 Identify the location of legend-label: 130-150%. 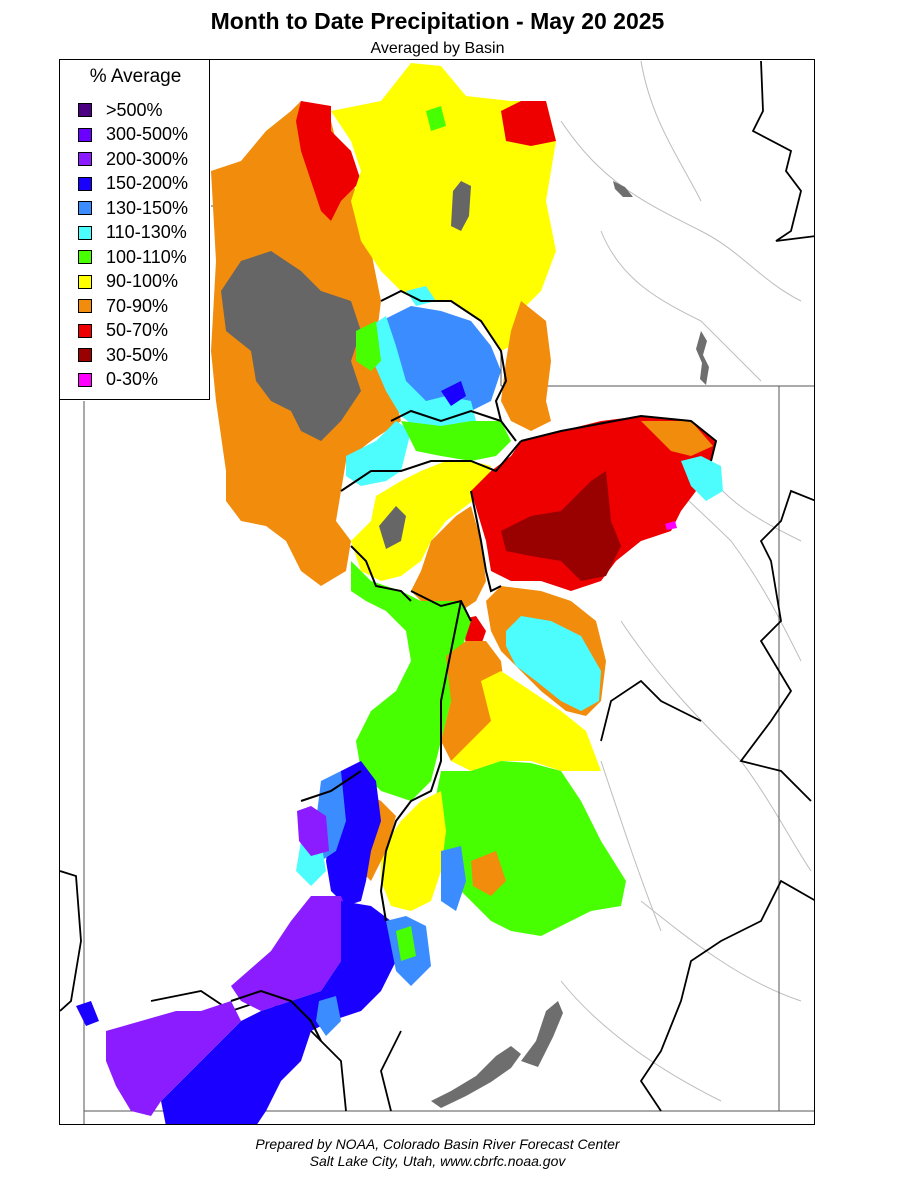
(147, 207).